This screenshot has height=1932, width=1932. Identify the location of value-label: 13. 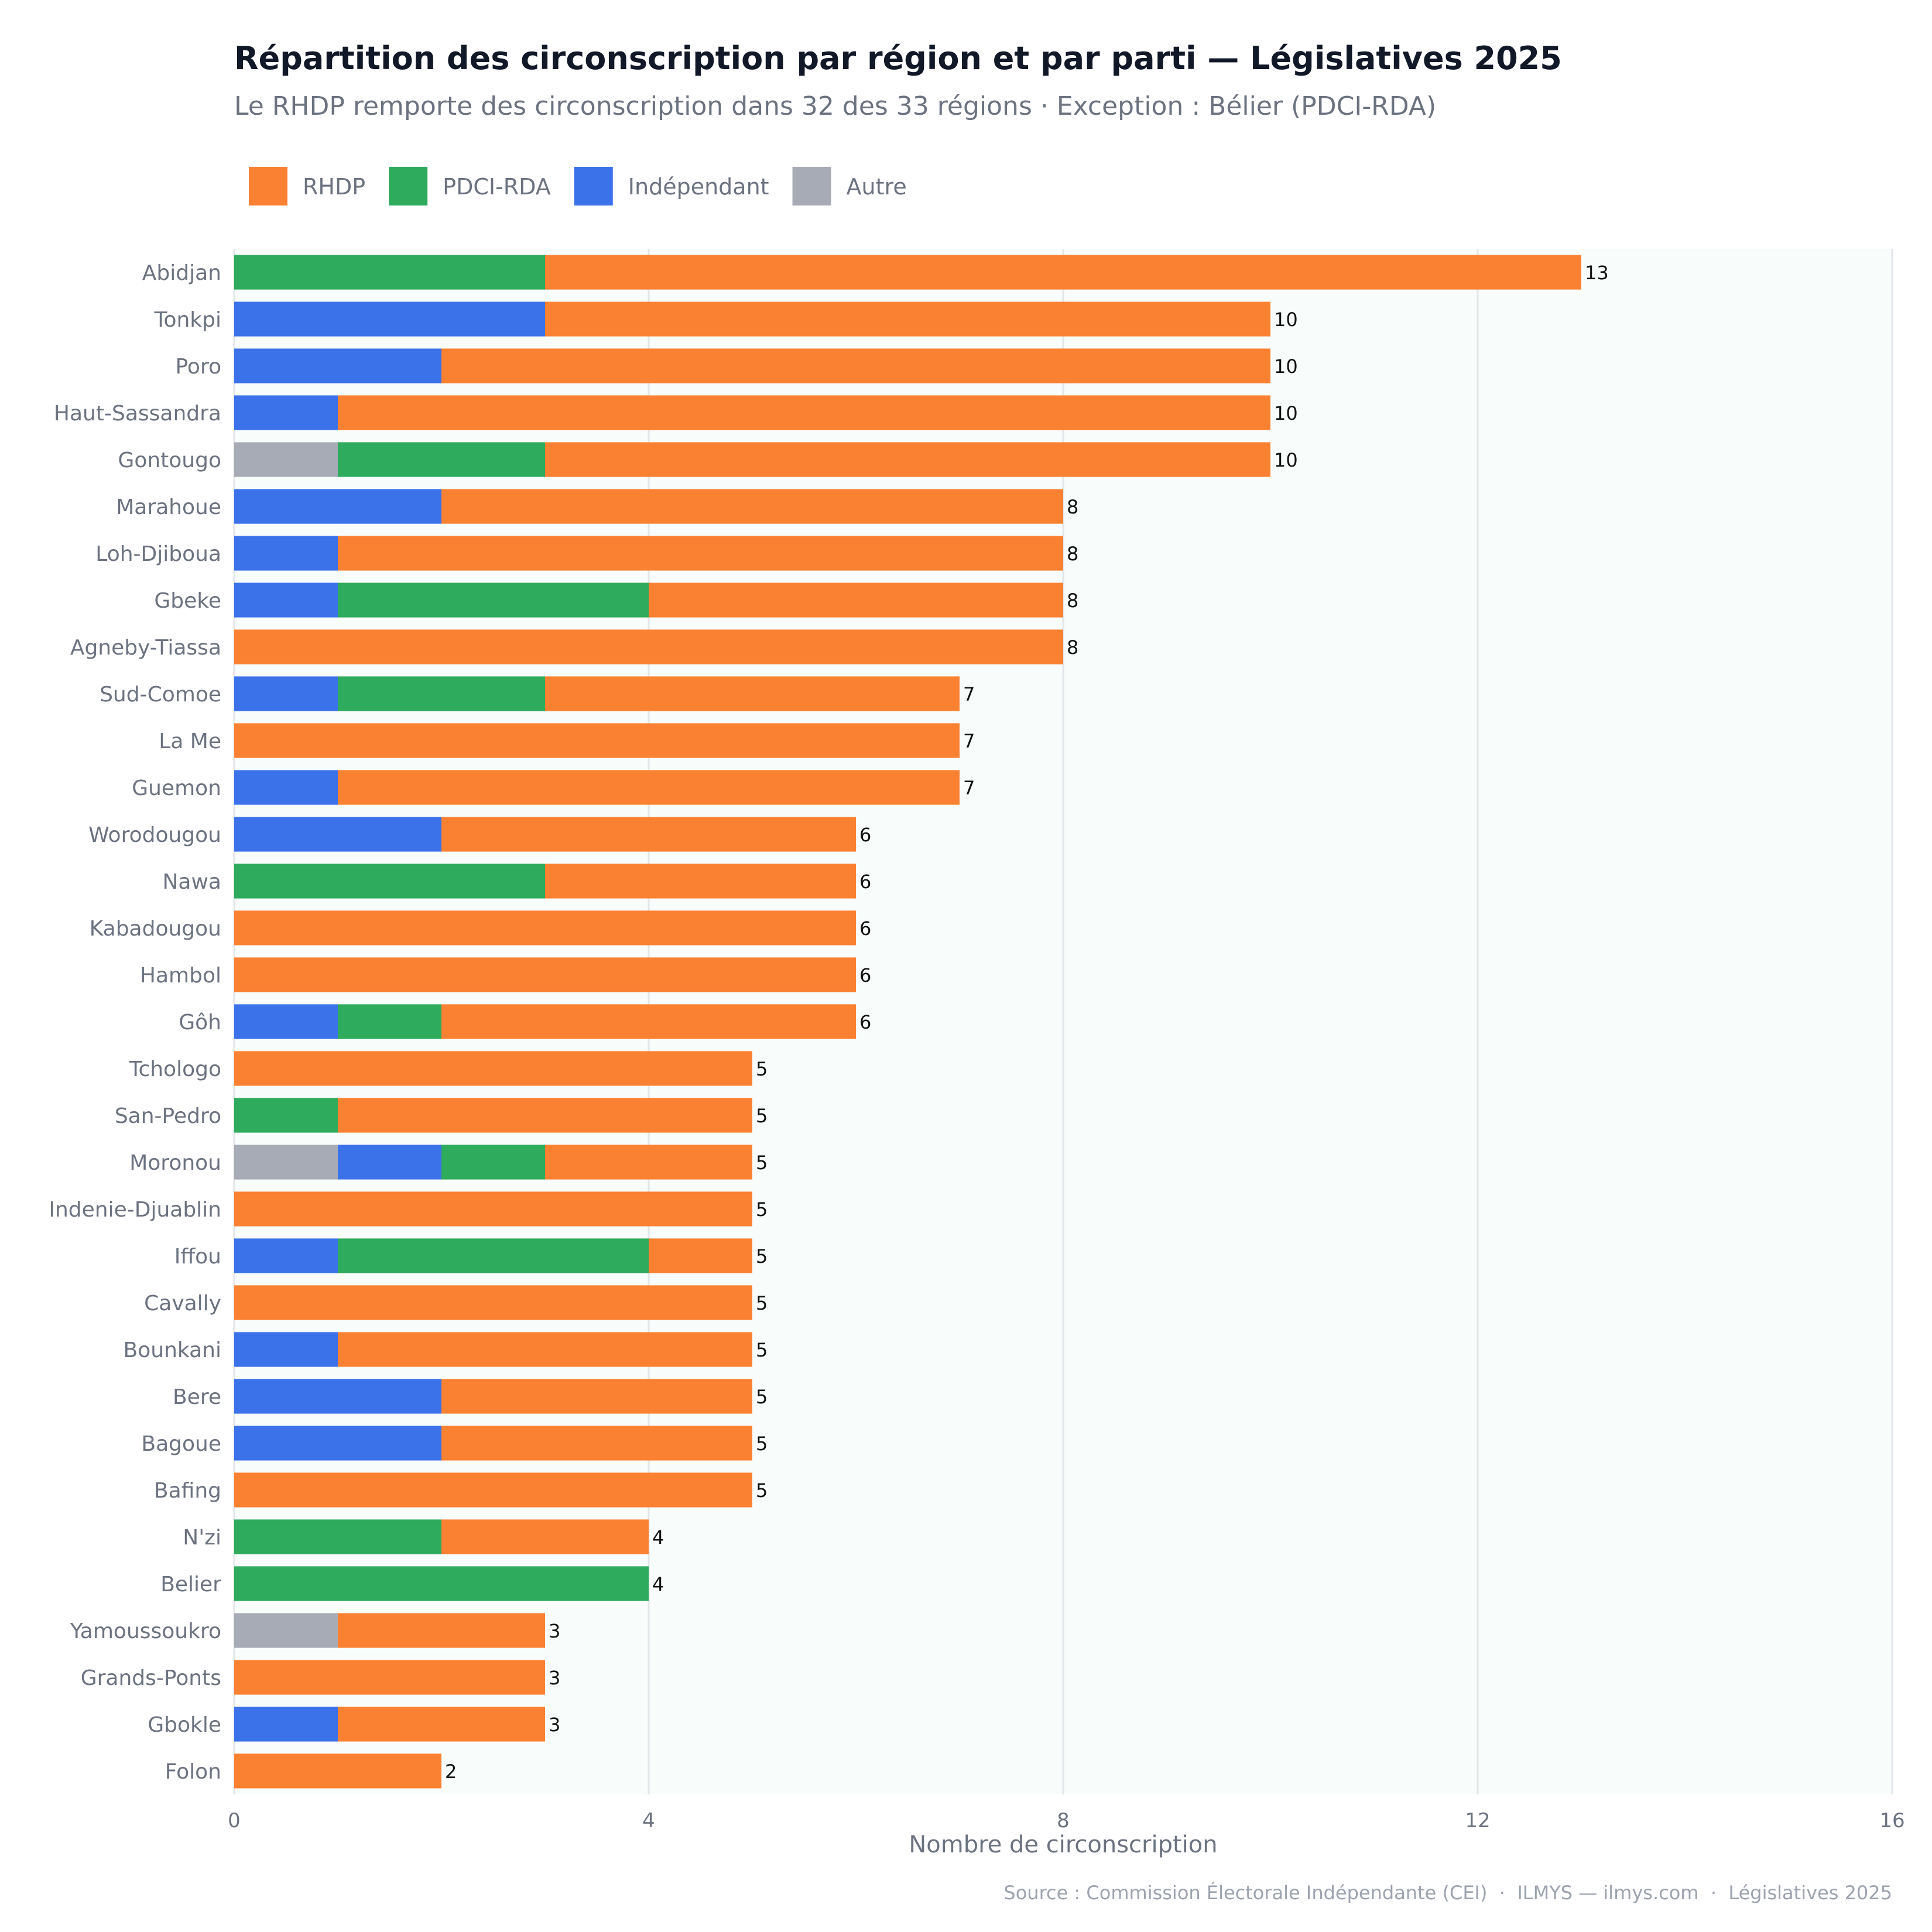
(1597, 273).